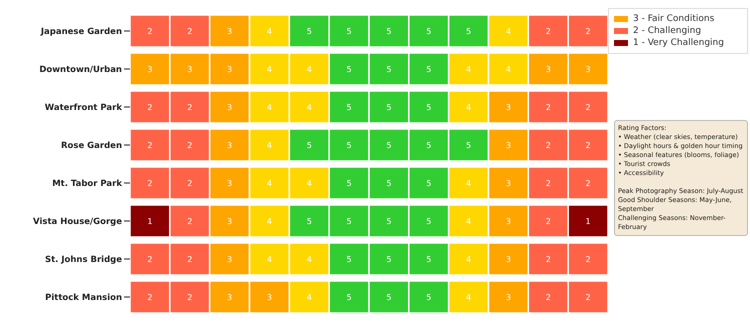 Image resolution: width=750 pixels, height=330 pixels. Describe the element at coordinates (83, 260) in the screenshot. I see `y-tick-label: St. Johns Bridge` at that location.